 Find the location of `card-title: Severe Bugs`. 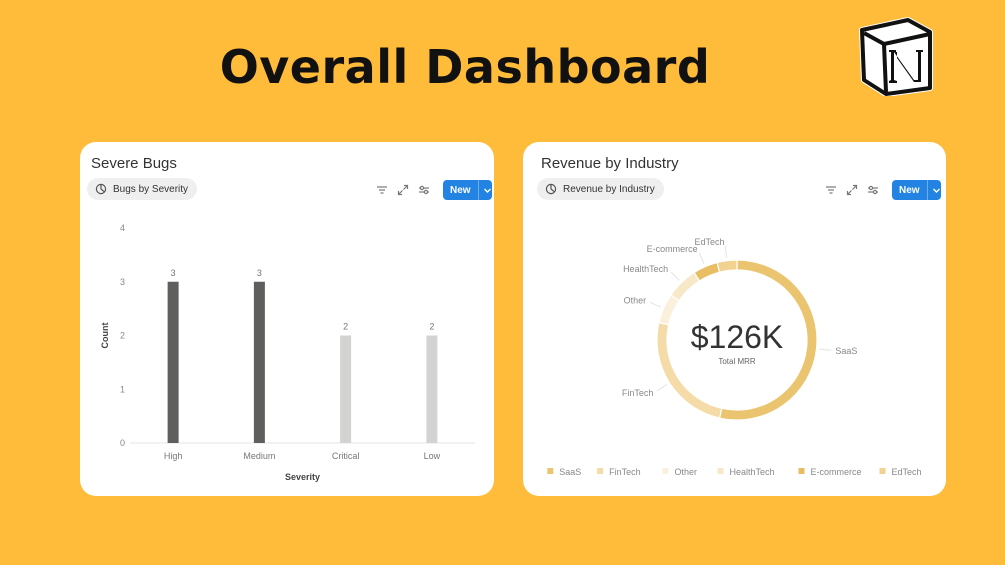

card-title: Severe Bugs is located at coordinates (134, 163).